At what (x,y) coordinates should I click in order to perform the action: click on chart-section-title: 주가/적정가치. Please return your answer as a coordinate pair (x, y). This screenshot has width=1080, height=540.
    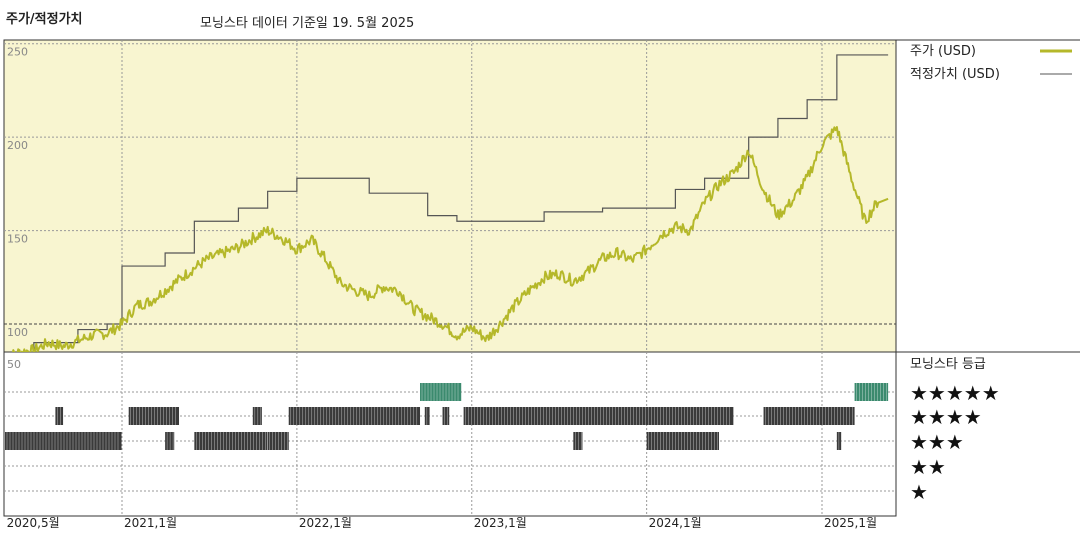
    Looking at the image, I should click on (44, 19).